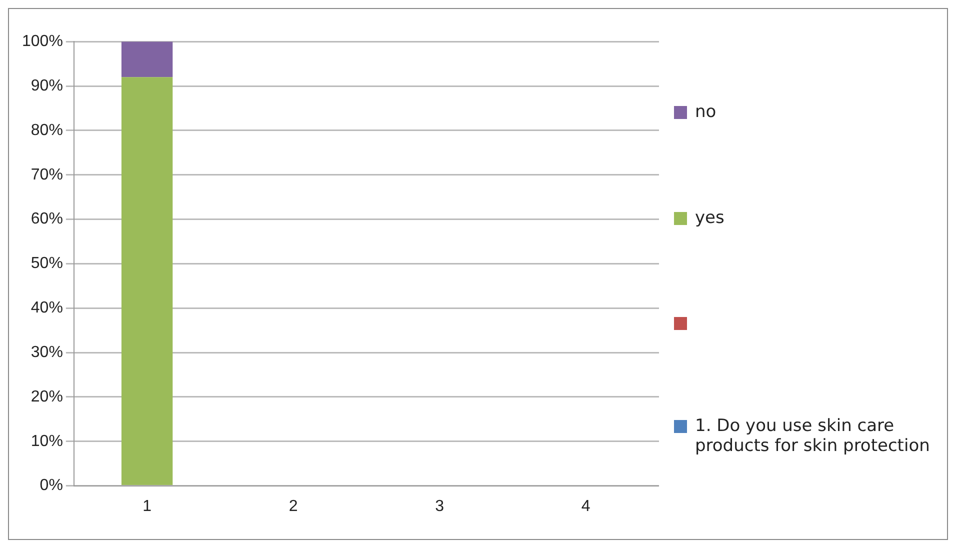 The image size is (958, 549). I want to click on x-tick-label: 2, so click(293, 506).